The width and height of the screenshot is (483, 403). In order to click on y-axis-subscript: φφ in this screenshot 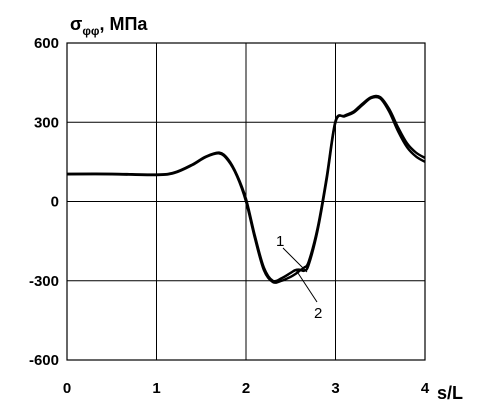, I will do `click(91, 31)`.